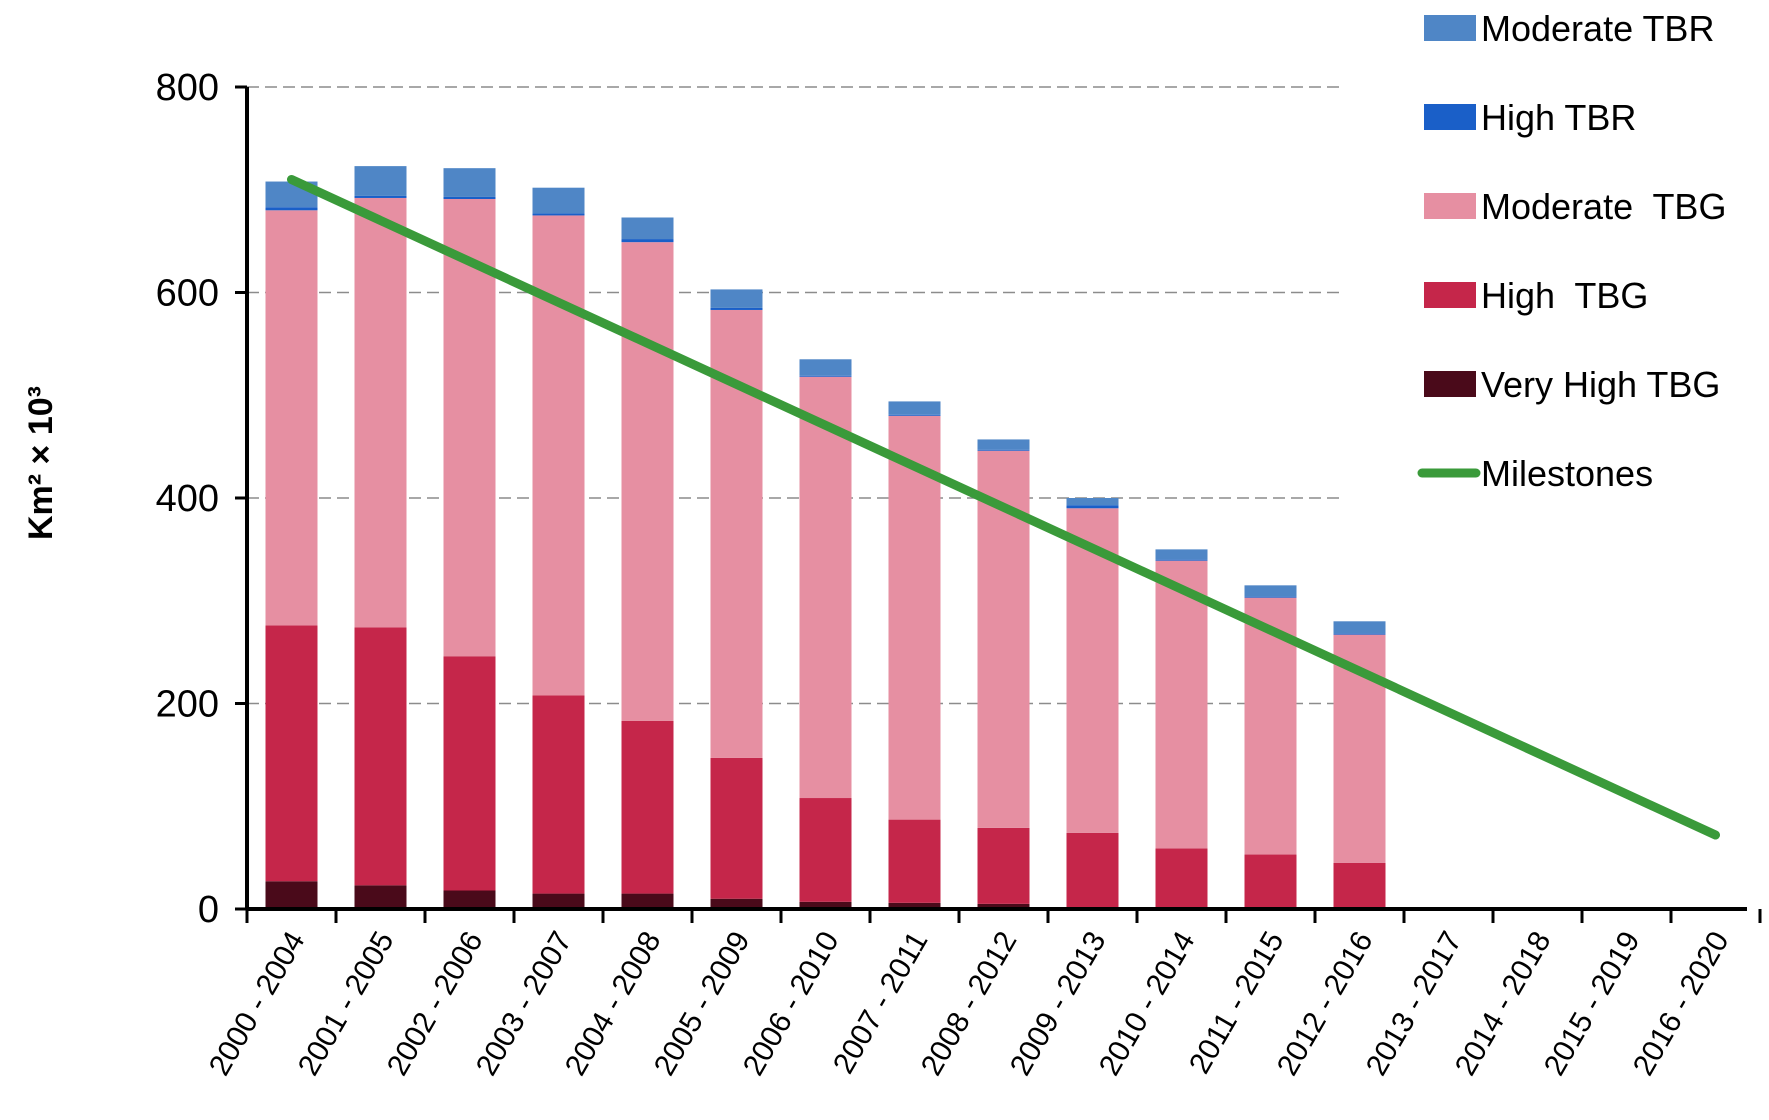 This screenshot has width=1769, height=1120. I want to click on y-tick-label-200: 200, so click(187, 705).